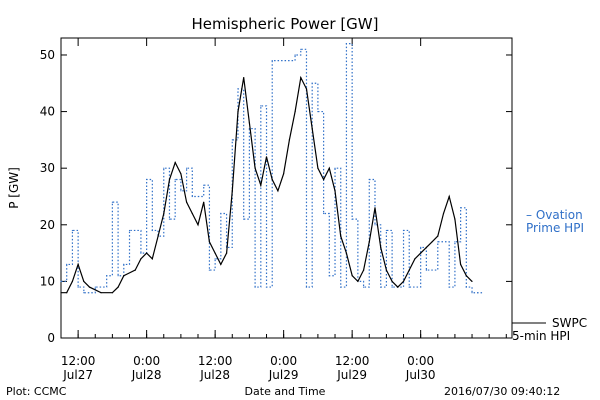  Describe the element at coordinates (47, 225) in the screenshot. I see `y-tick-label: 20` at that location.